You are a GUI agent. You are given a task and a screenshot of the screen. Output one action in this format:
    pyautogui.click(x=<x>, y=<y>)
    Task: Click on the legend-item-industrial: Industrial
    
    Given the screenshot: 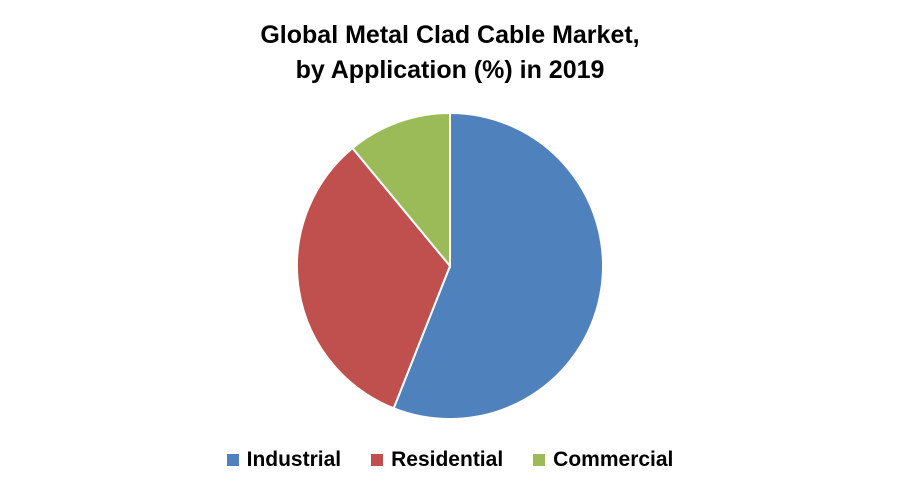 What is the action you would take?
    pyautogui.click(x=284, y=460)
    